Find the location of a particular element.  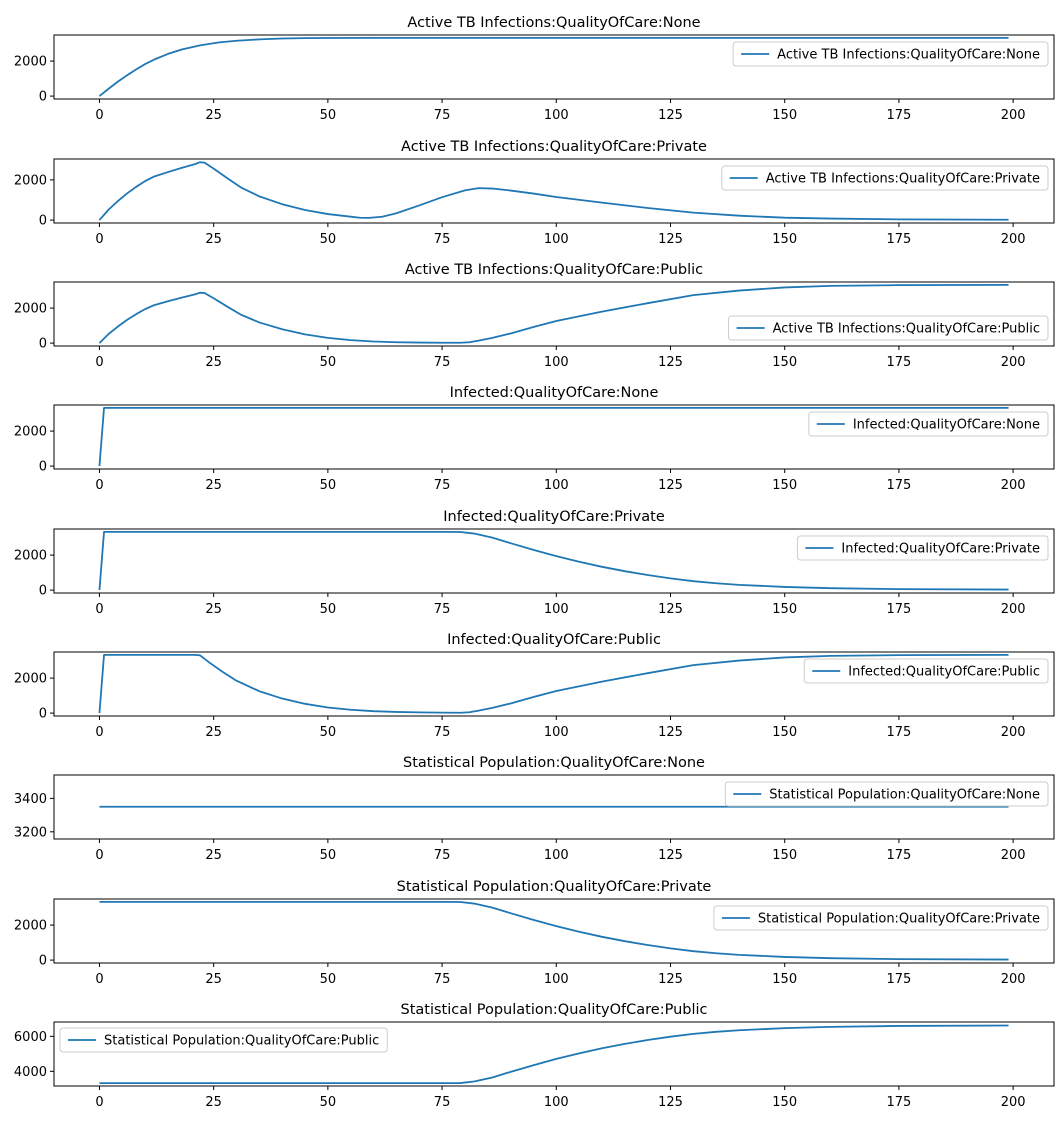

legend: Infected:QualityOfCare:Private is located at coordinates (922, 548).